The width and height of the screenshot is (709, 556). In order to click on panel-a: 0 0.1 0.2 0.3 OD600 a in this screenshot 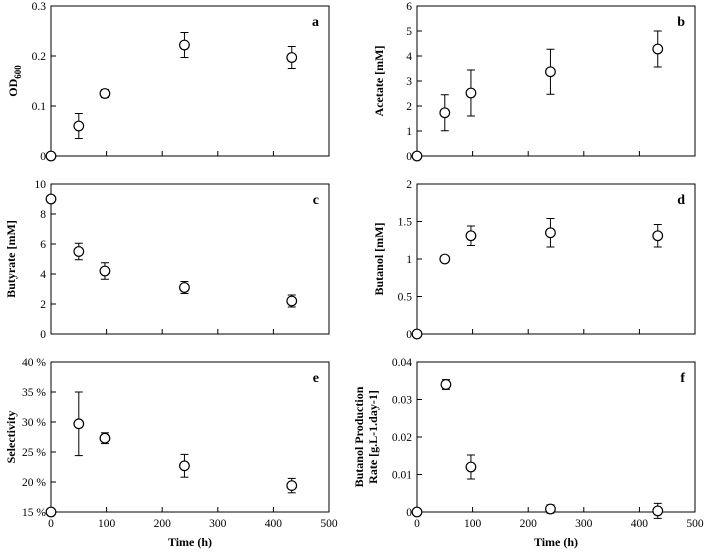, I will do `click(168, 82)`.